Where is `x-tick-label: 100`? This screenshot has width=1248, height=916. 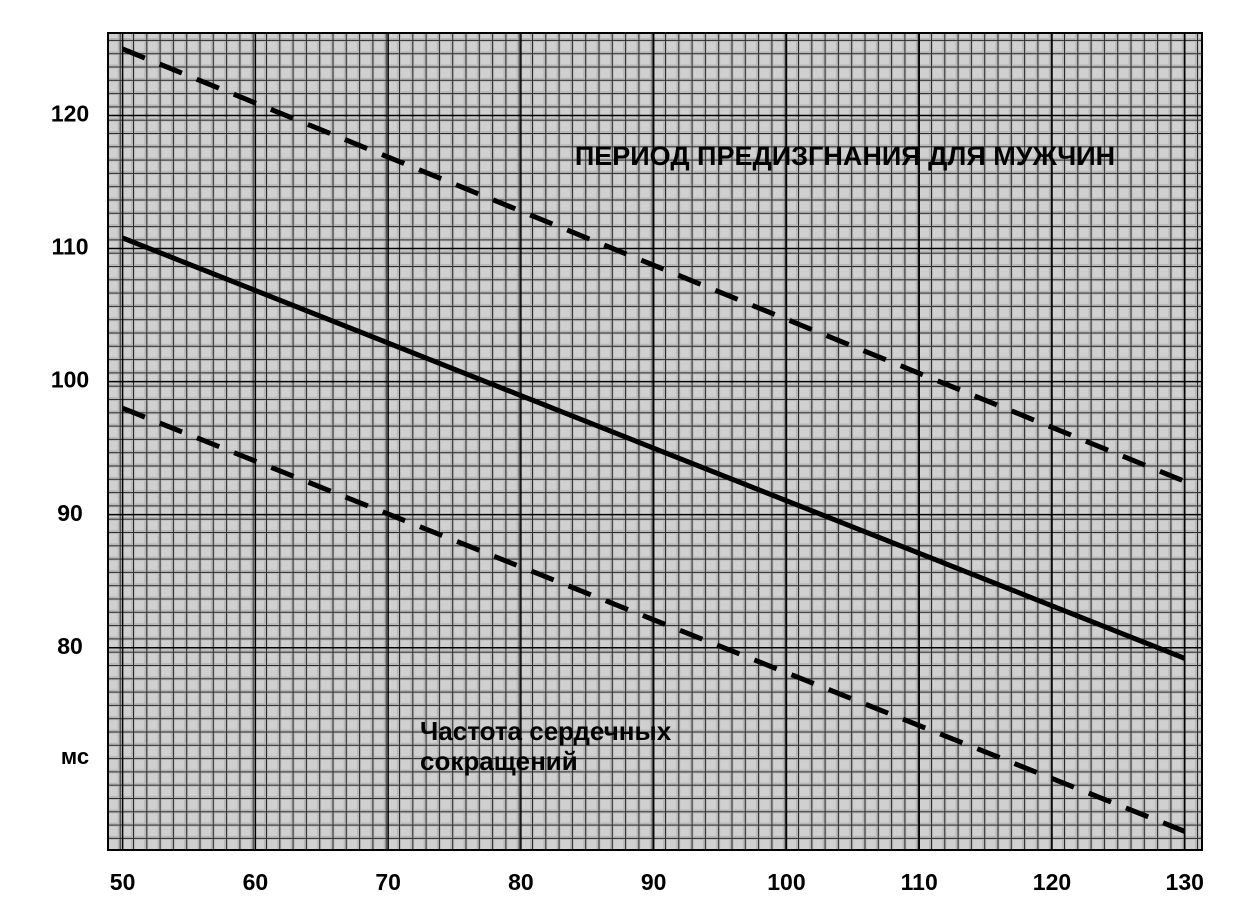
x-tick-label: 100 is located at coordinates (786, 882).